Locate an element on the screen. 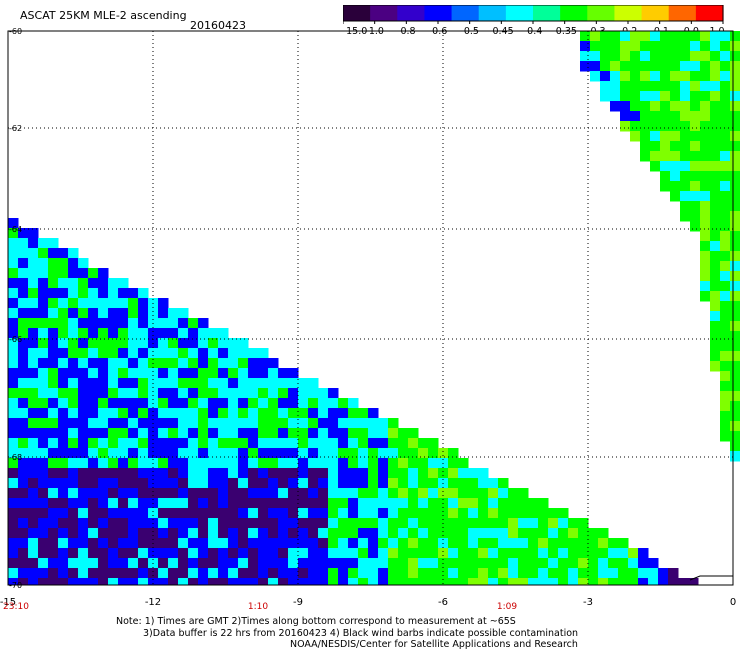  colorbar-swatch is located at coordinates (438, 13).